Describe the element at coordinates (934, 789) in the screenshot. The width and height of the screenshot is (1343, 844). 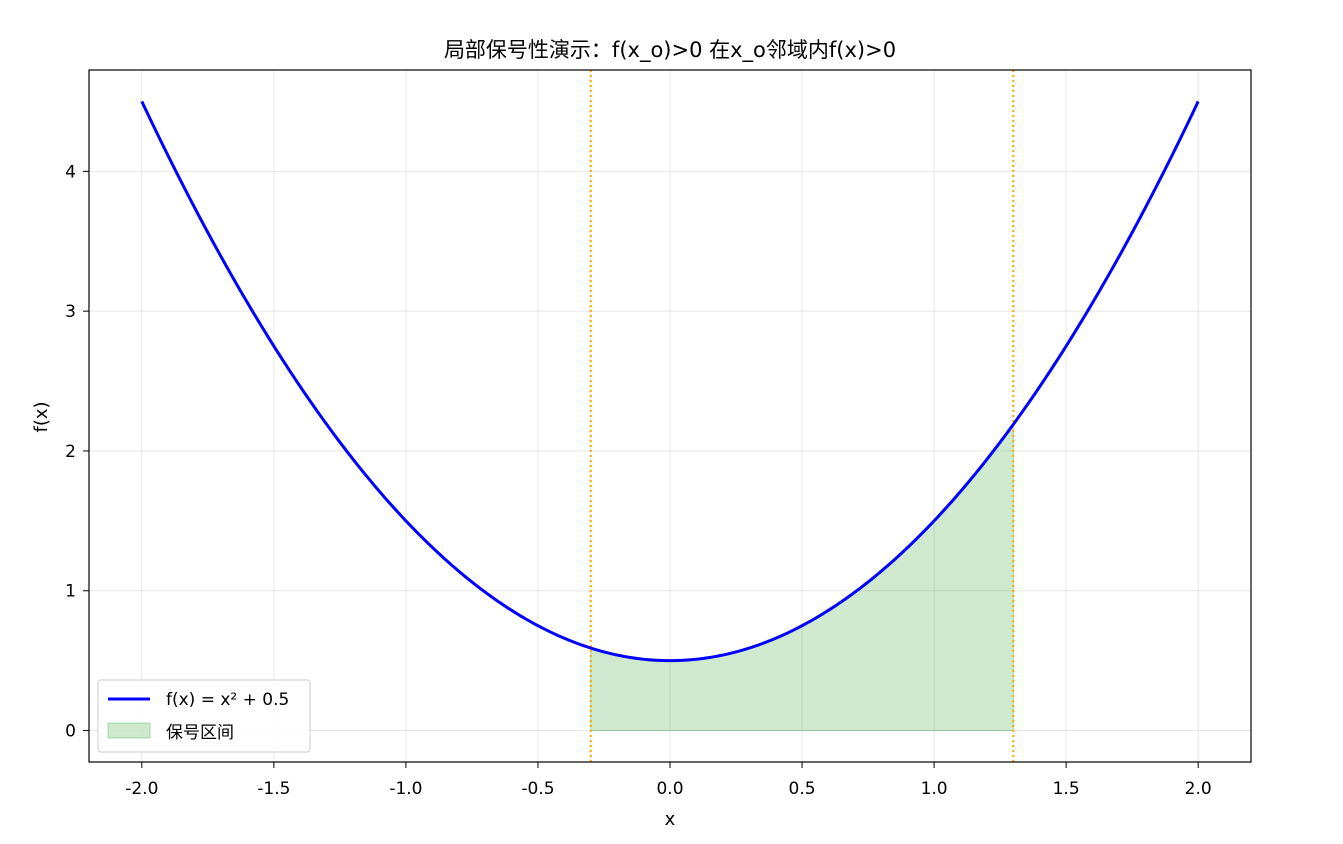
I see `x-tick-label-6: 1.0` at that location.